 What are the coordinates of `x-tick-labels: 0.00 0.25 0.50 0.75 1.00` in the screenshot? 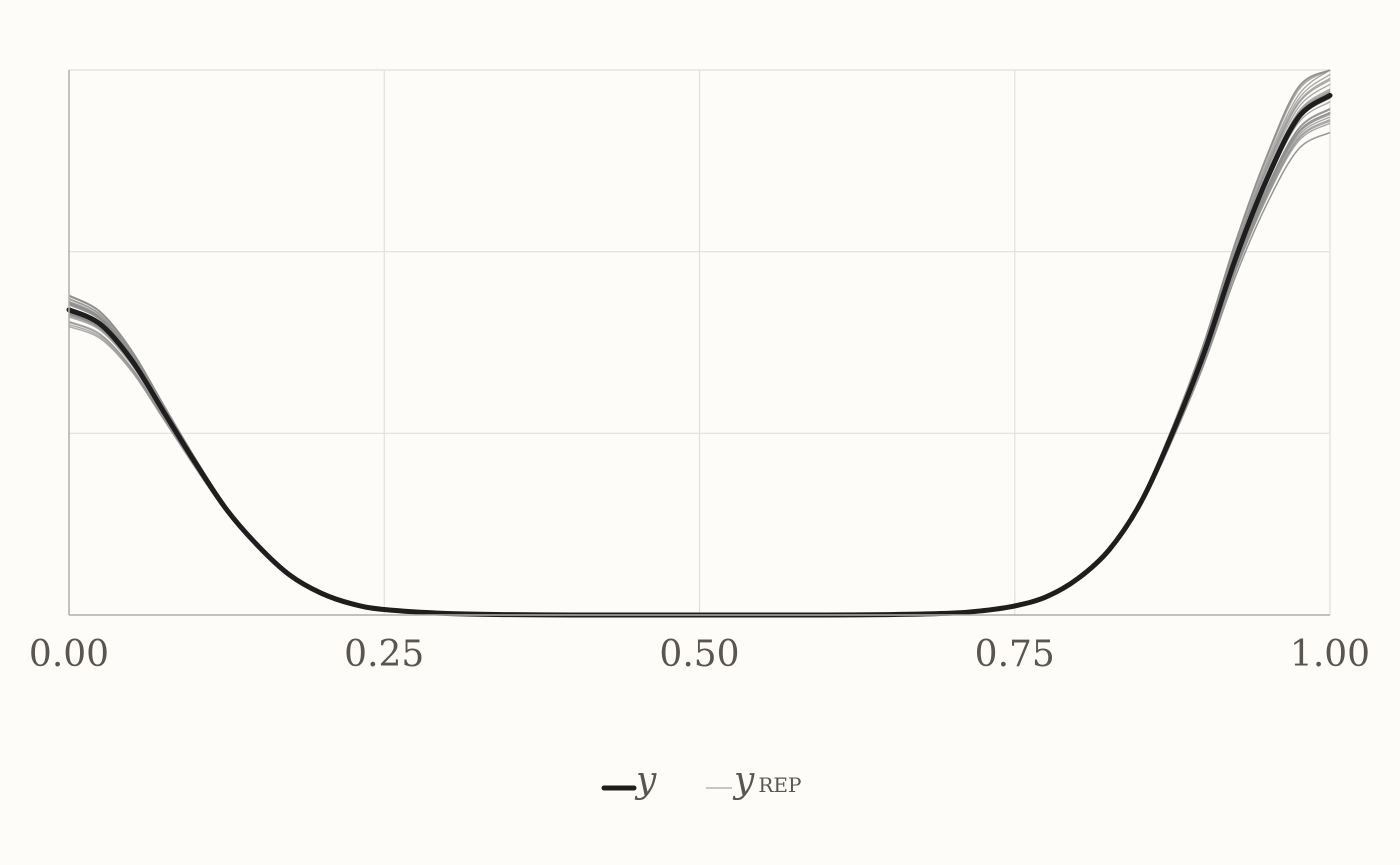 It's located at (699, 654).